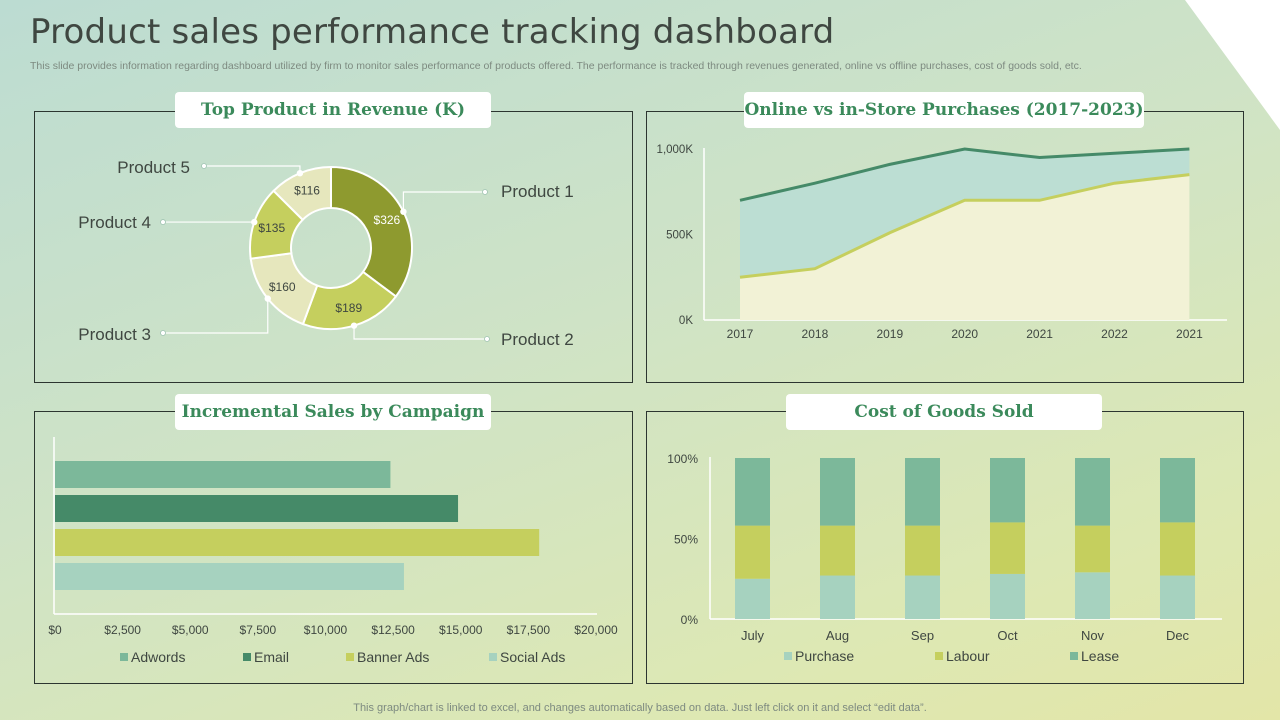 Image resolution: width=1280 pixels, height=720 pixels. What do you see at coordinates (889, 334) in the screenshot?
I see `x-tick-label: 2019` at bounding box center [889, 334].